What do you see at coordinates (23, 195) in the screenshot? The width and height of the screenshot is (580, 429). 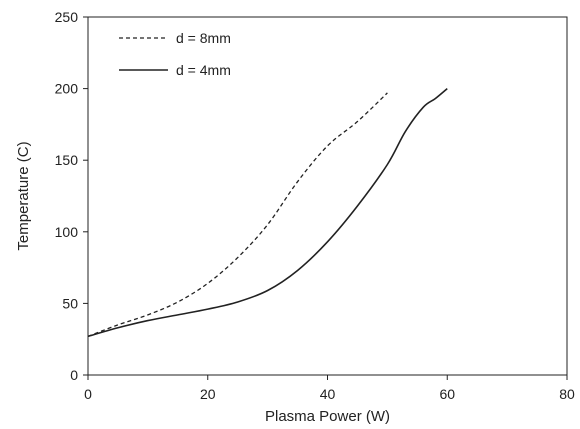 I see `y-axis-label: Temperature (C)` at bounding box center [23, 195].